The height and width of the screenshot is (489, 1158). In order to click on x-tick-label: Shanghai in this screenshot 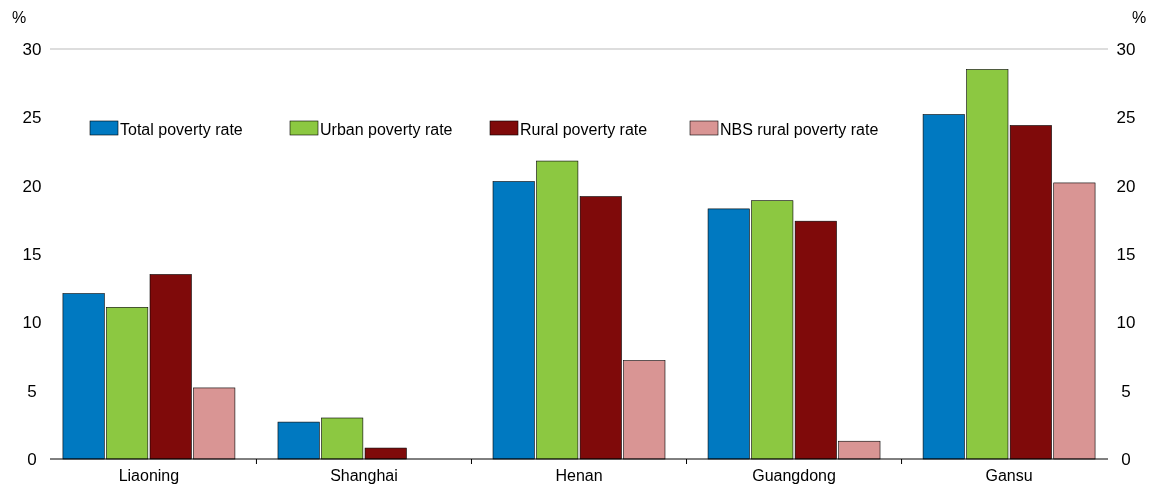, I will do `click(364, 475)`.